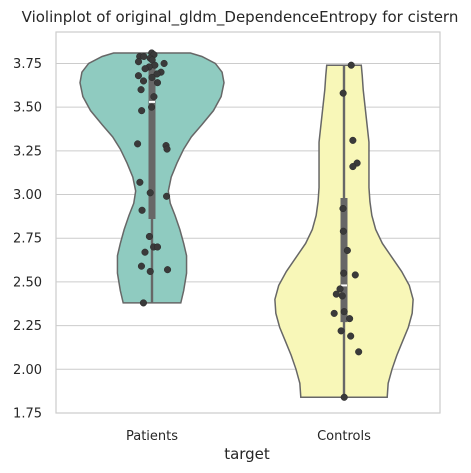 Image resolution: width=471 pixels, height=473 pixels. I want to click on y-tick-label: 3.25, so click(27, 151).